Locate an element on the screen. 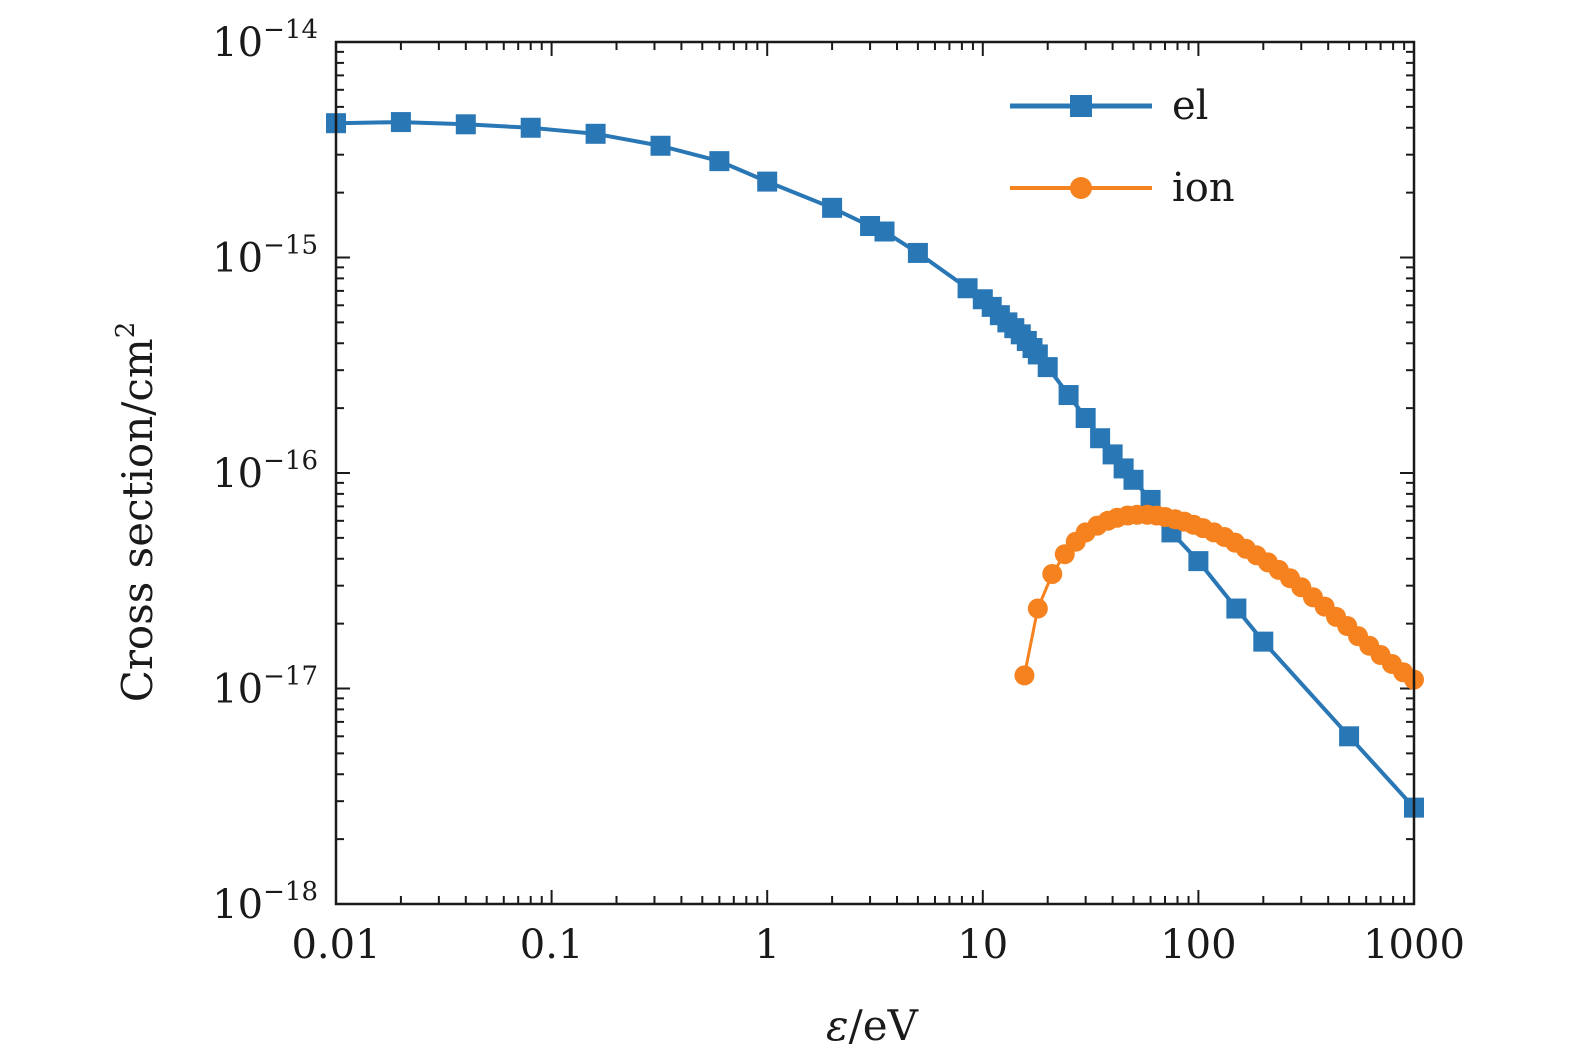 The image size is (1575, 1063). x-tick-label: 0.1 is located at coordinates (552, 945).